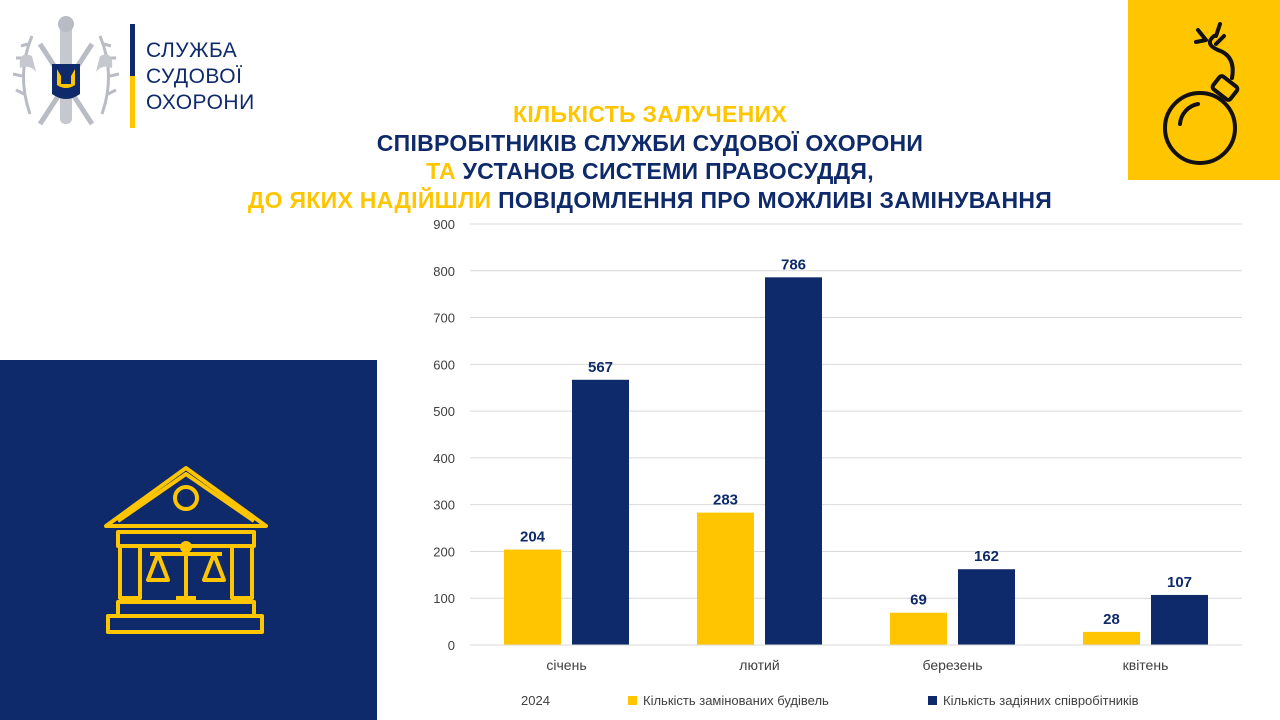 This screenshot has height=720, width=1280. I want to click on y-tick-label: 100, so click(444, 598).